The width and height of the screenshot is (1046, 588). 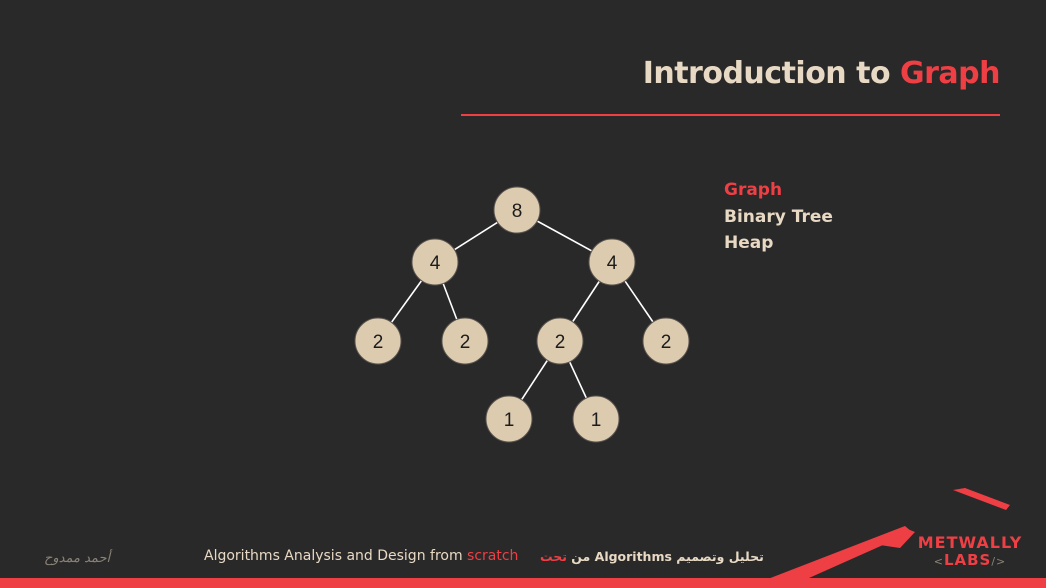 I want to click on tree-nodes: 8 4 4 2 2 2 2 1 1, so click(x=522, y=314).